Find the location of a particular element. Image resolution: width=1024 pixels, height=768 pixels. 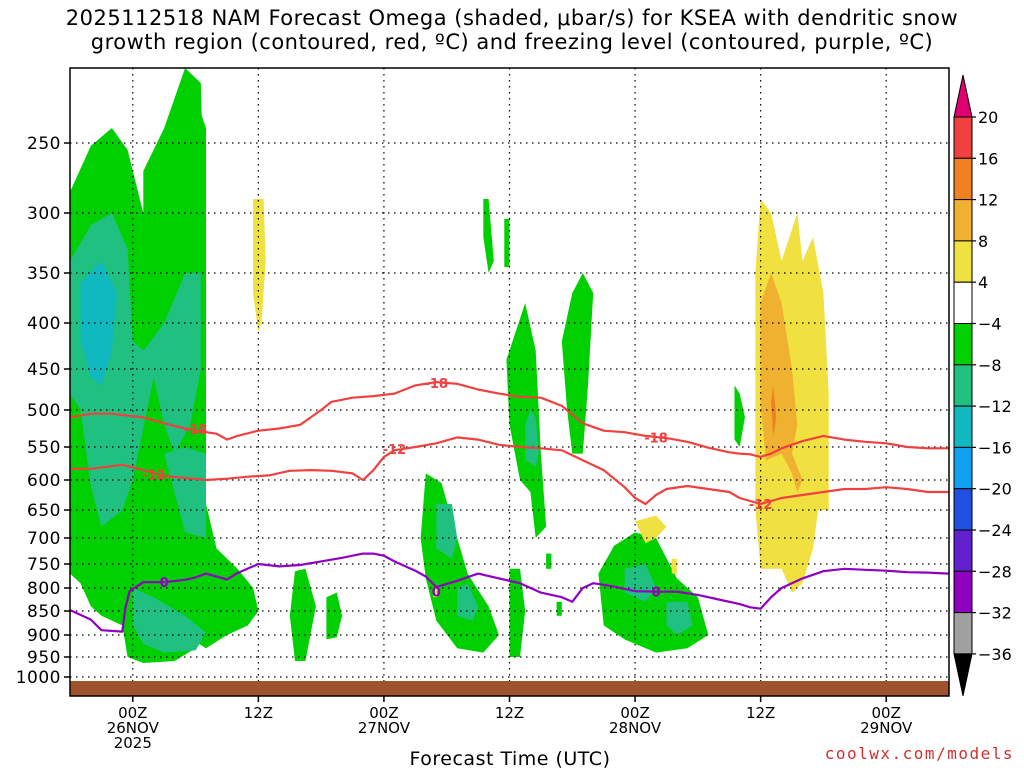

colorbar-label: −36 is located at coordinates (995, 654).